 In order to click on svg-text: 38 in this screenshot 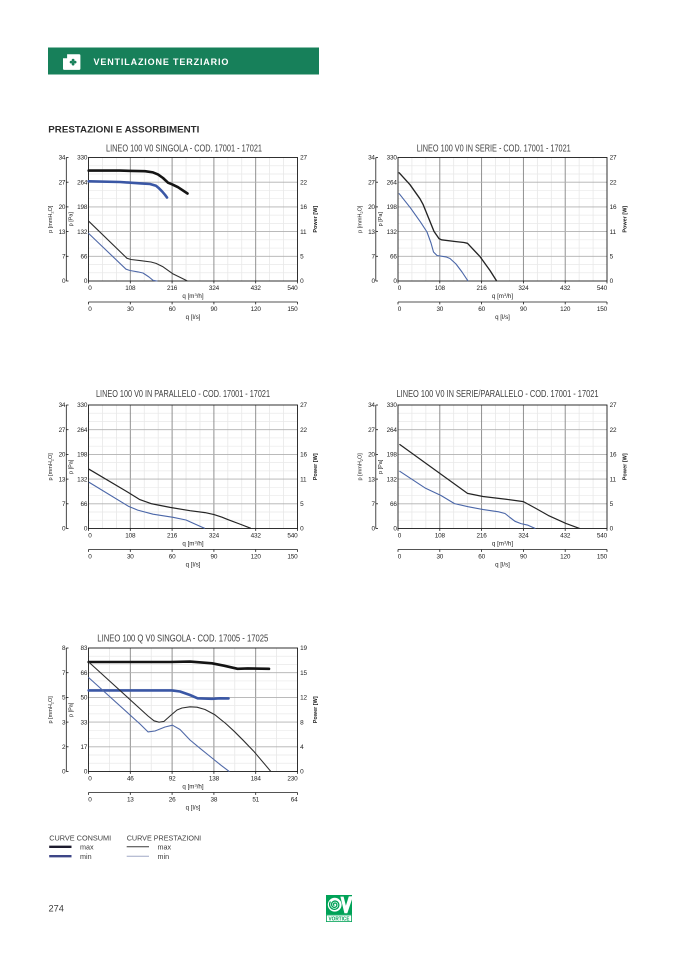, I will do `click(214, 800)`.